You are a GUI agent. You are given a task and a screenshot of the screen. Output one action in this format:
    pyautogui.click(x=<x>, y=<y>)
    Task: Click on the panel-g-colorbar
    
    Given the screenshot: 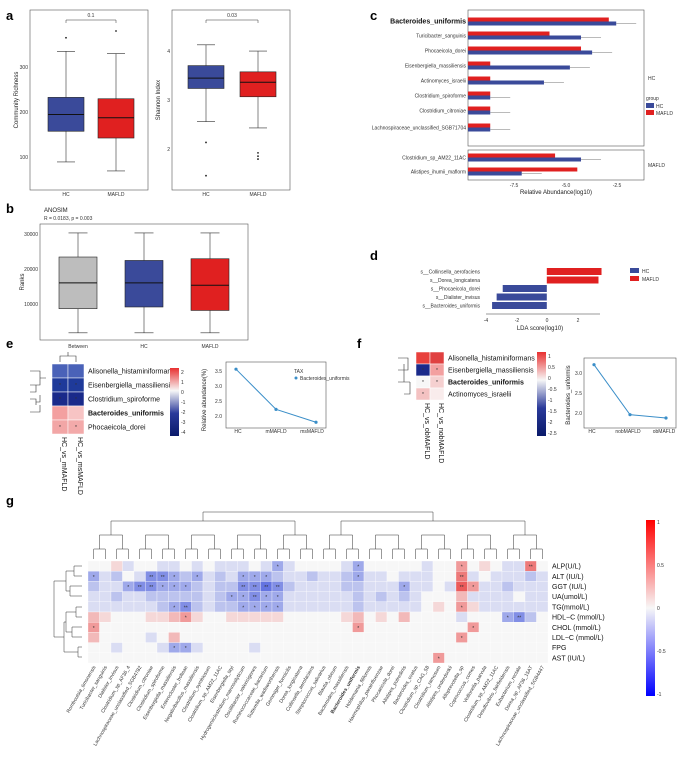 What is the action you would take?
    pyautogui.click(x=650, y=608)
    